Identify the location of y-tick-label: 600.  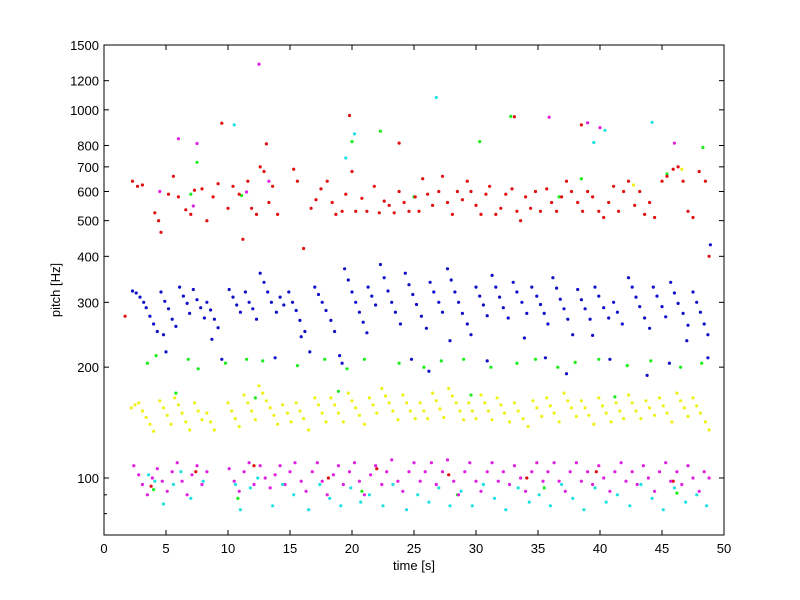
(88, 192).